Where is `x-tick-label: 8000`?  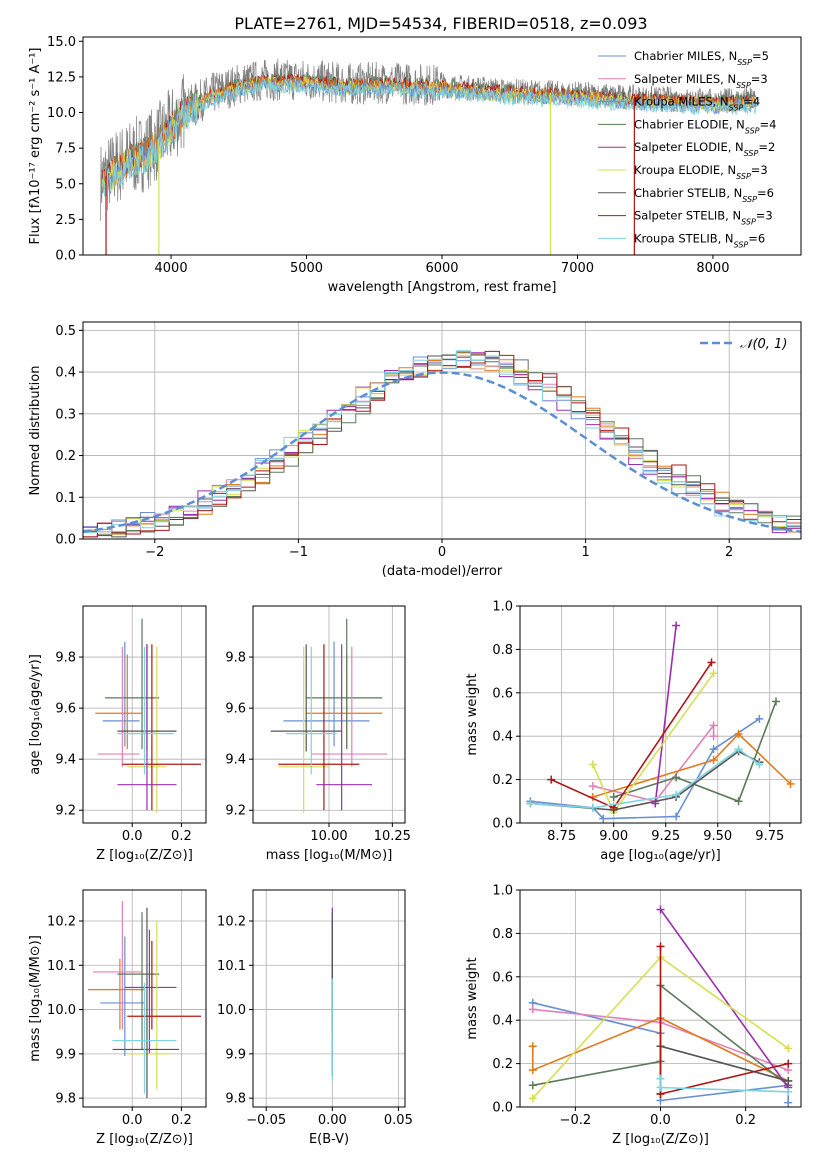 x-tick-label: 8000 is located at coordinates (712, 268).